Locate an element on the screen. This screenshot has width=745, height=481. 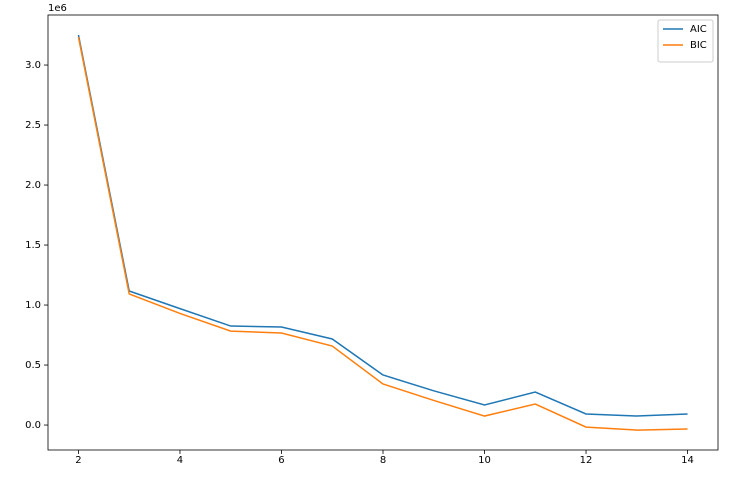
x-tick-label: 2 is located at coordinates (78, 460).